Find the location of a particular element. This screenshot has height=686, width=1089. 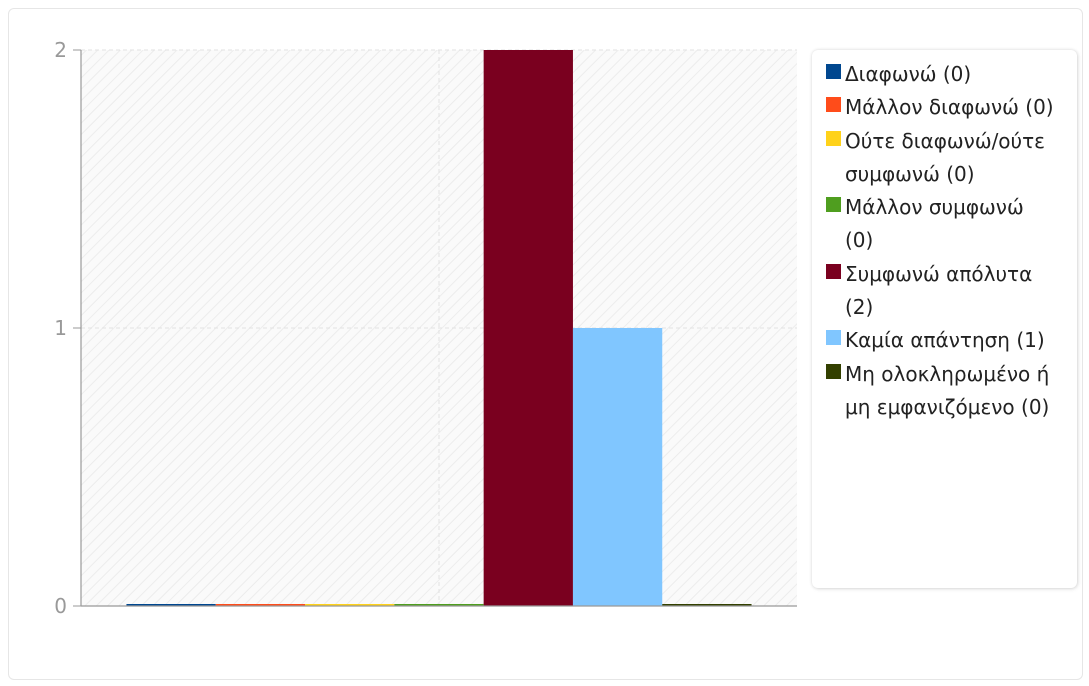

legend-label-0: Διαφωνώ (0) is located at coordinates (908, 74).